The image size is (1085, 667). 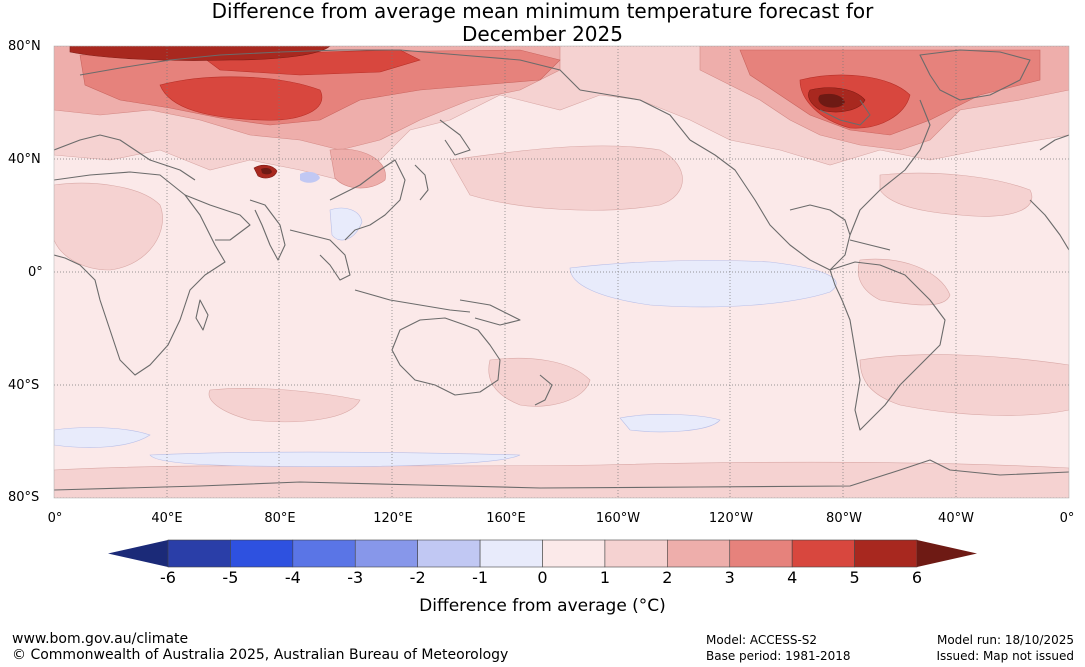 I want to click on model-name: Model: ACCESS-S2, so click(x=762, y=640).